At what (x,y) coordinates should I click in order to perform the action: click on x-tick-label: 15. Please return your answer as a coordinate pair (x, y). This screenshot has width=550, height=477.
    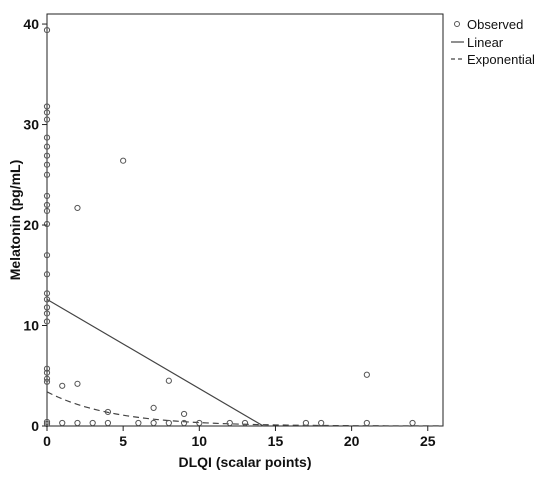
    Looking at the image, I should click on (276, 441).